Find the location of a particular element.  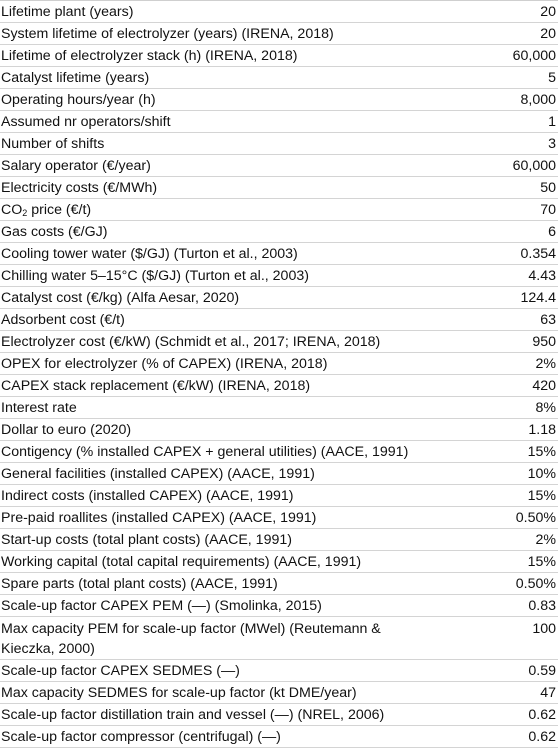

co2-price-text: price (€/t) is located at coordinates (59, 210).